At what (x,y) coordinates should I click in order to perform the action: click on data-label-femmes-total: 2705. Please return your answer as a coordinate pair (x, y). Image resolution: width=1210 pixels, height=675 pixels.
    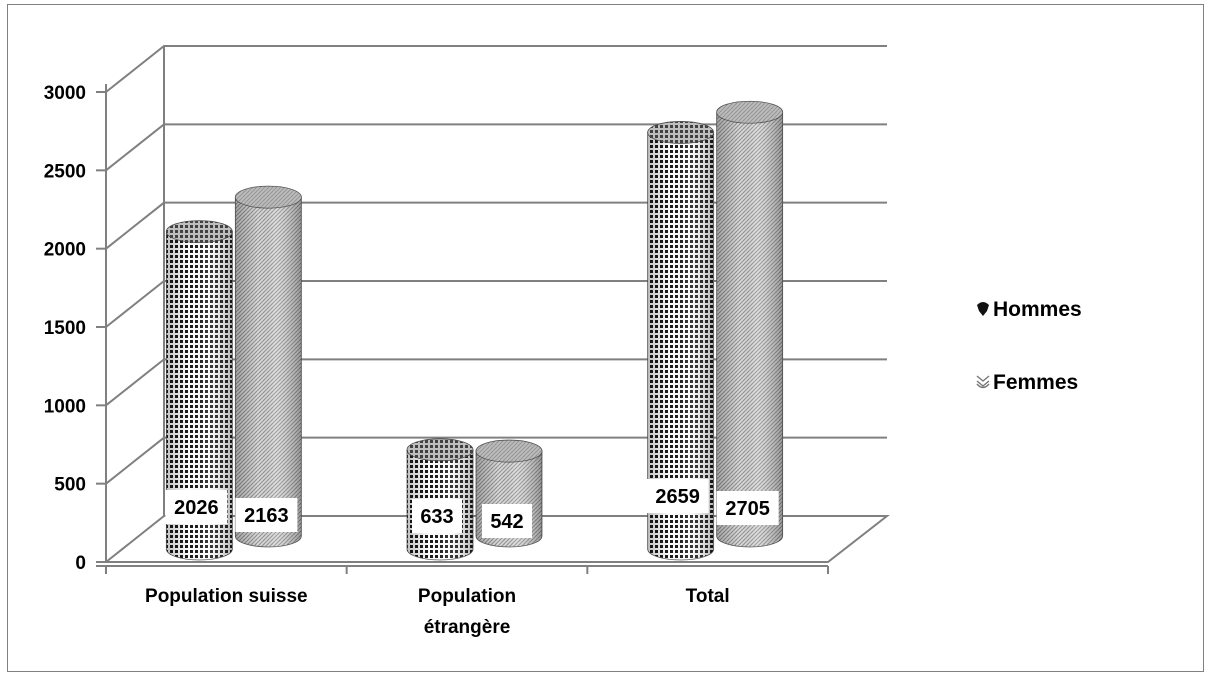
    Looking at the image, I should click on (747, 509).